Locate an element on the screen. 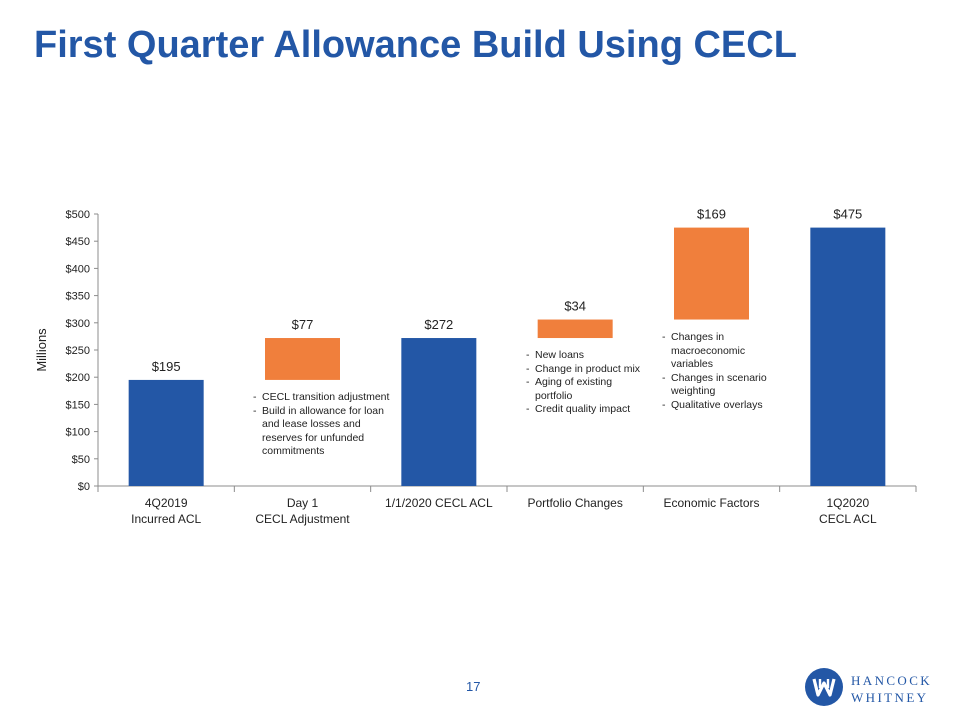  logo-mark-icon is located at coordinates (824, 687).